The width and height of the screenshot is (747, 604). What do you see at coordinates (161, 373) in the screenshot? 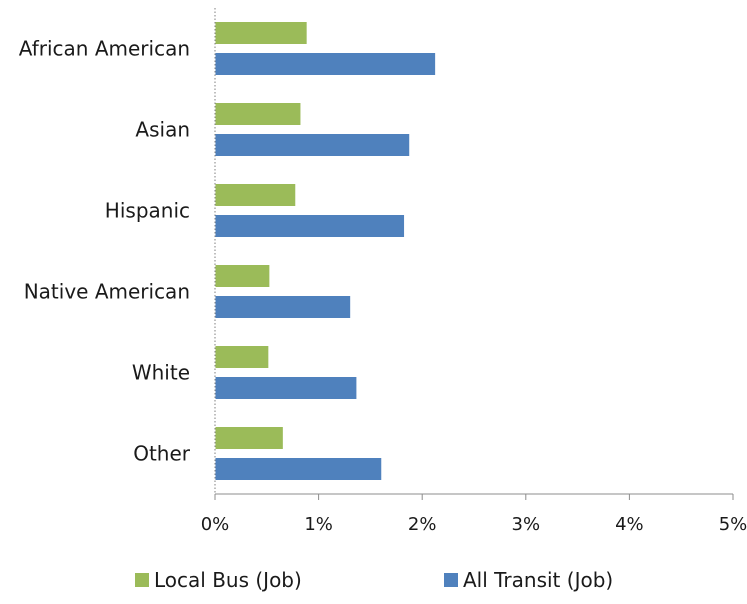
I see `category-label: White` at bounding box center [161, 373].